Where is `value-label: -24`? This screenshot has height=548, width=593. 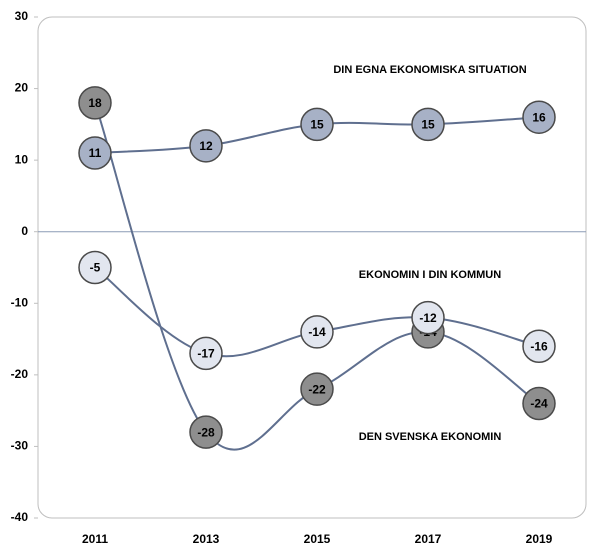 value-label: -24 is located at coordinates (539, 404).